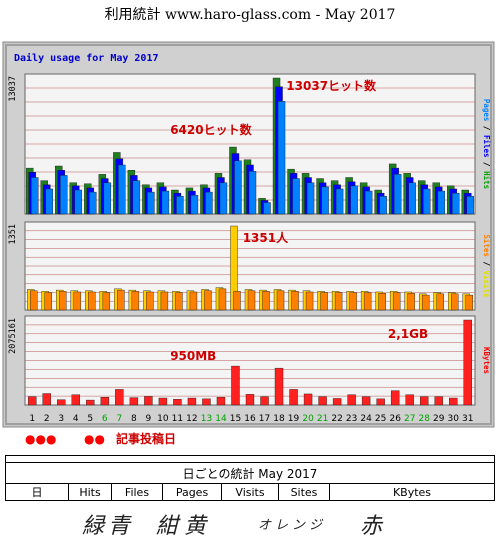  I want to click on side-label-part: /, so click(486, 264).